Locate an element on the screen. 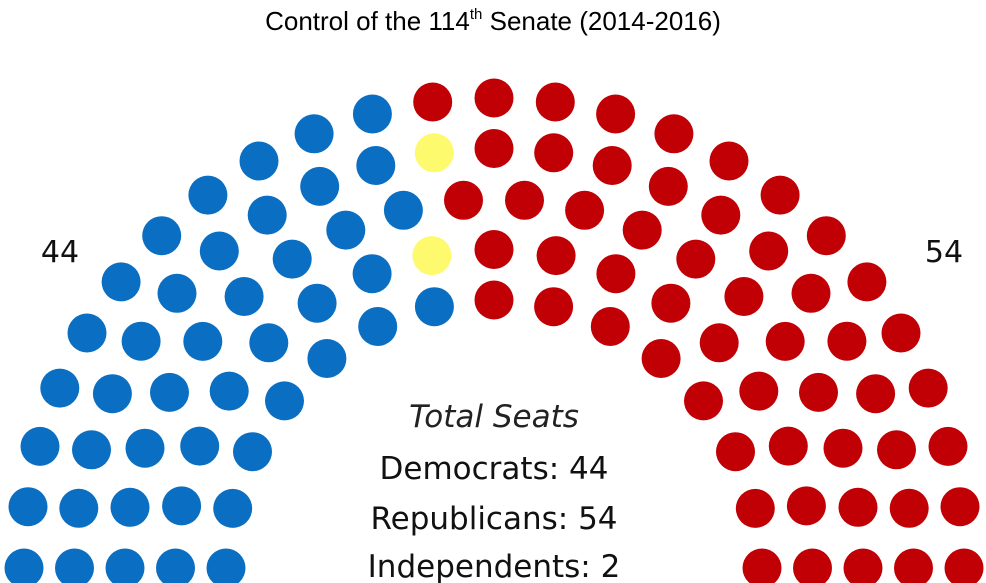  chart-title-prefix: Control of the 114 is located at coordinates (367, 21).